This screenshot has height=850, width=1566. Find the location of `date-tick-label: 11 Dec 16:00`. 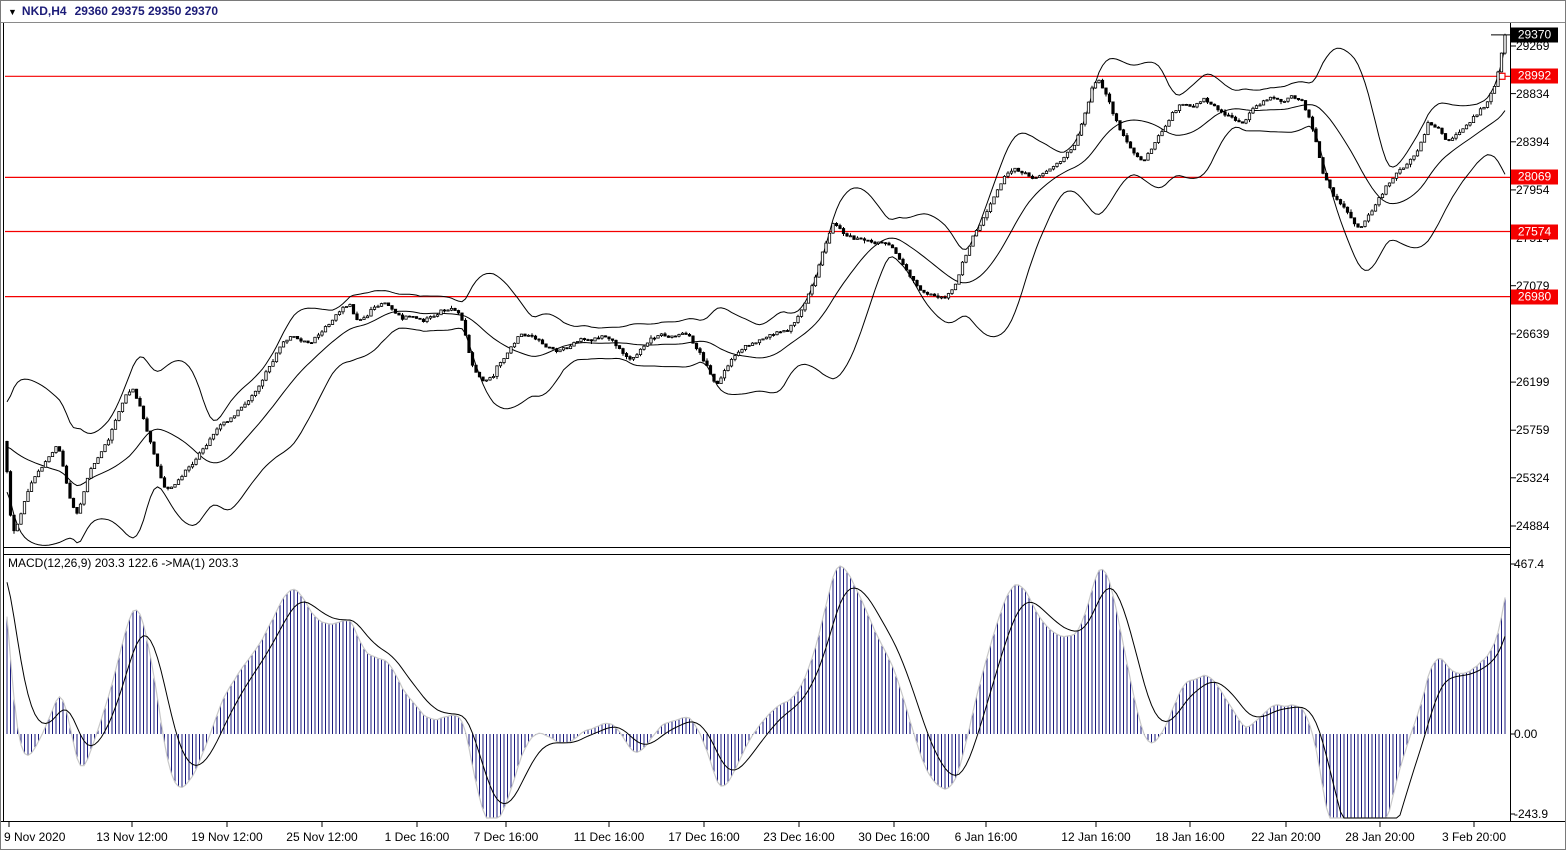

date-tick-label: 11 Dec 16:00 is located at coordinates (609, 837).